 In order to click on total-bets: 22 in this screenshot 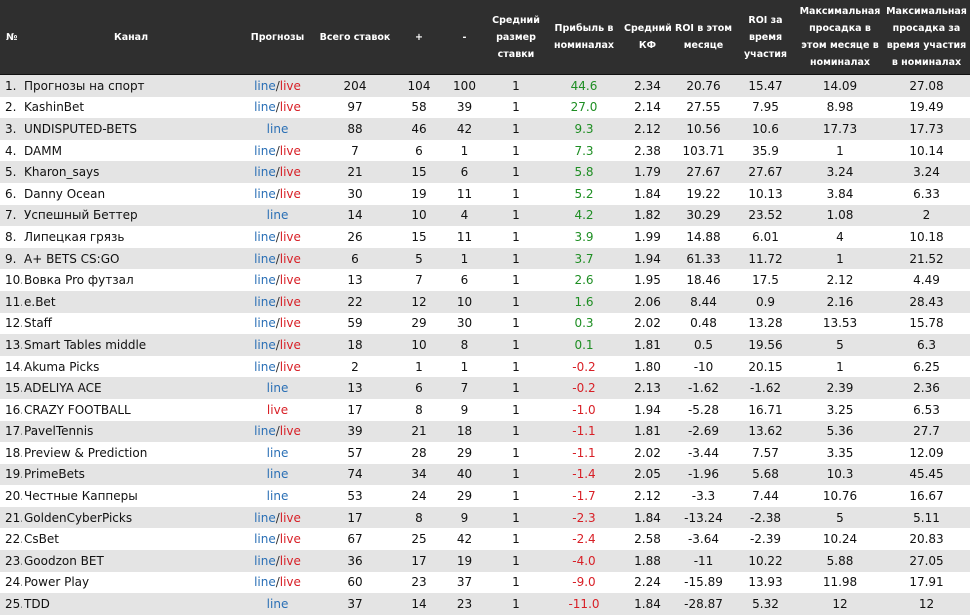, I will do `click(355, 301)`.